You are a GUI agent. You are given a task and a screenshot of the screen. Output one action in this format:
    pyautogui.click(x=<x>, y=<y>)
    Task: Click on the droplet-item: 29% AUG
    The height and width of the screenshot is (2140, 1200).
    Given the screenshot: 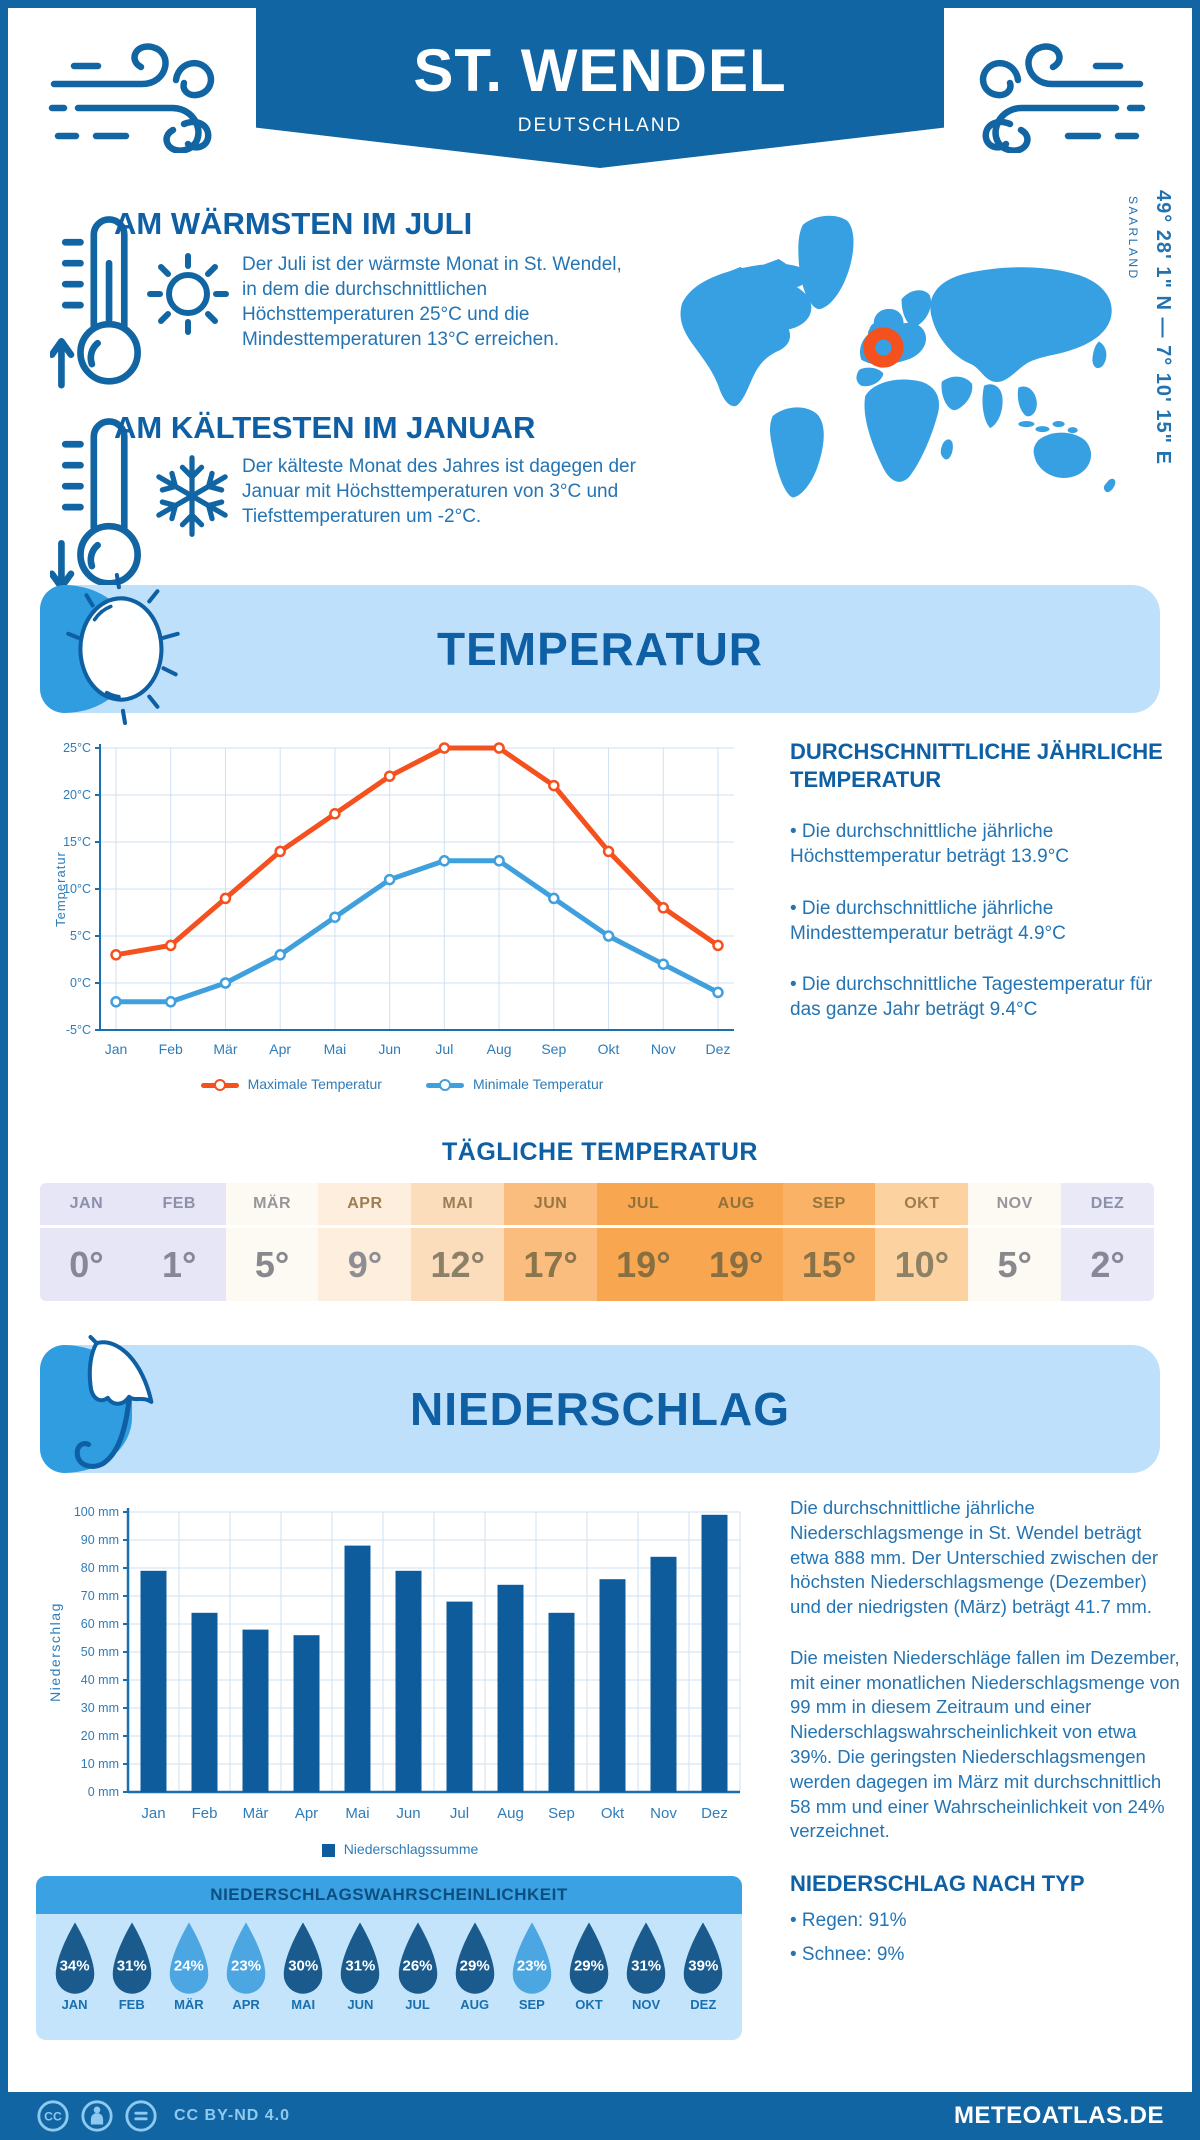 What is the action you would take?
    pyautogui.click(x=475, y=1965)
    